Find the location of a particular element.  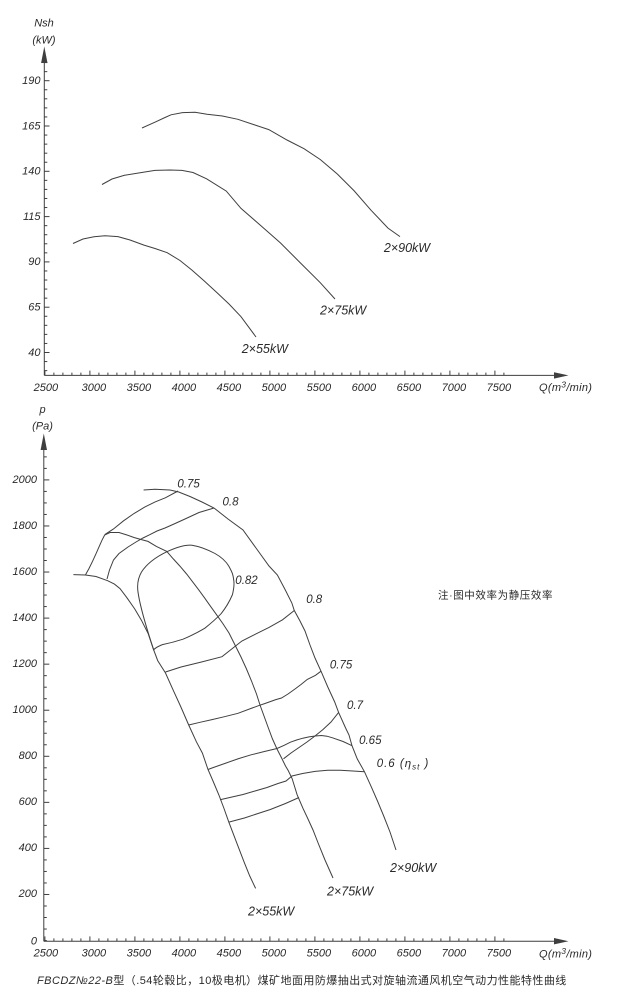

svg-text: (kW) is located at coordinates (44, 41).